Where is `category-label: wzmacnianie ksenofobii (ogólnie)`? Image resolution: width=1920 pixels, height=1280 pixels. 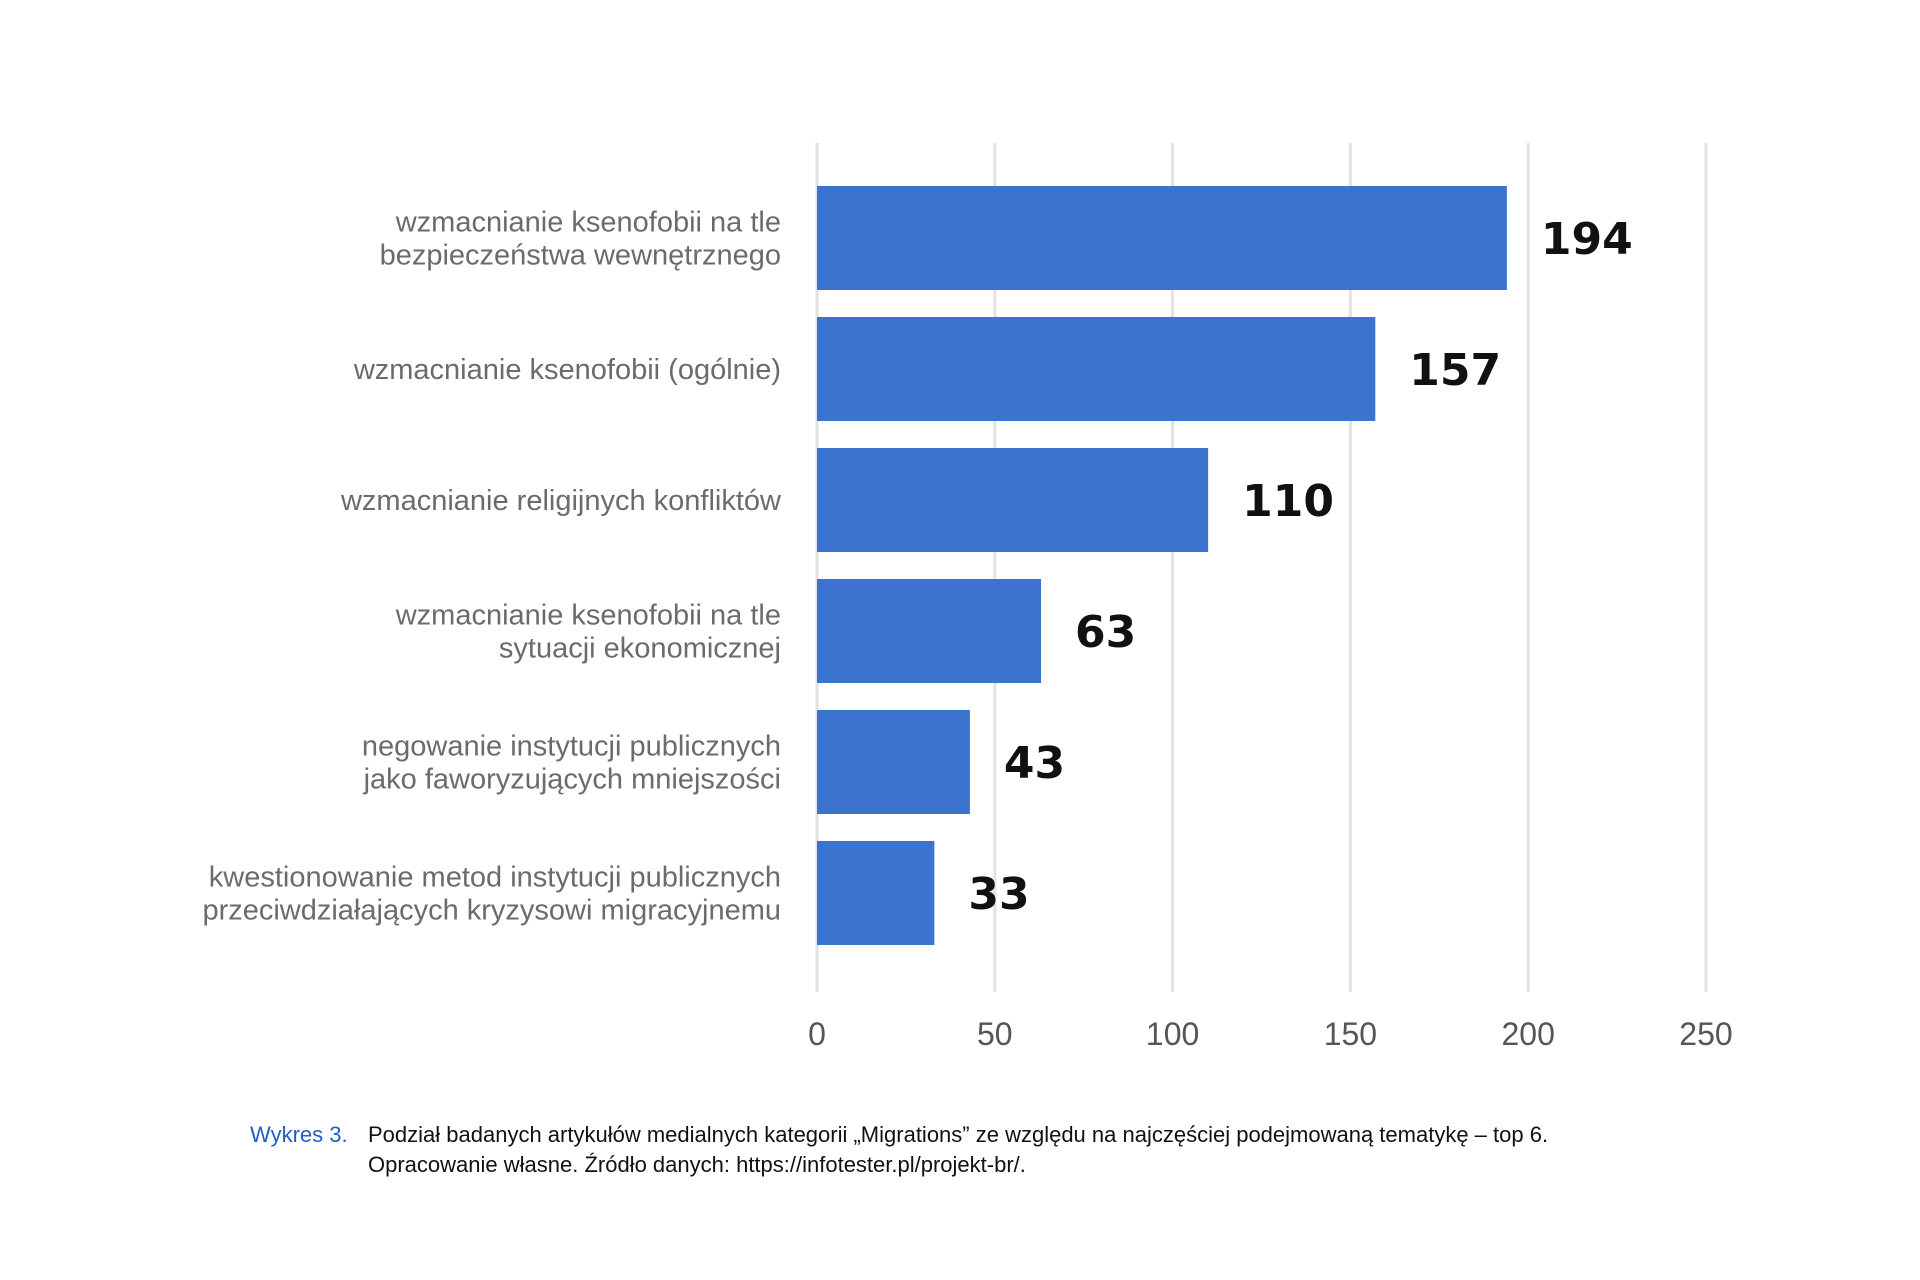
category-label: wzmacnianie ksenofobii (ogólnie) is located at coordinates (567, 370).